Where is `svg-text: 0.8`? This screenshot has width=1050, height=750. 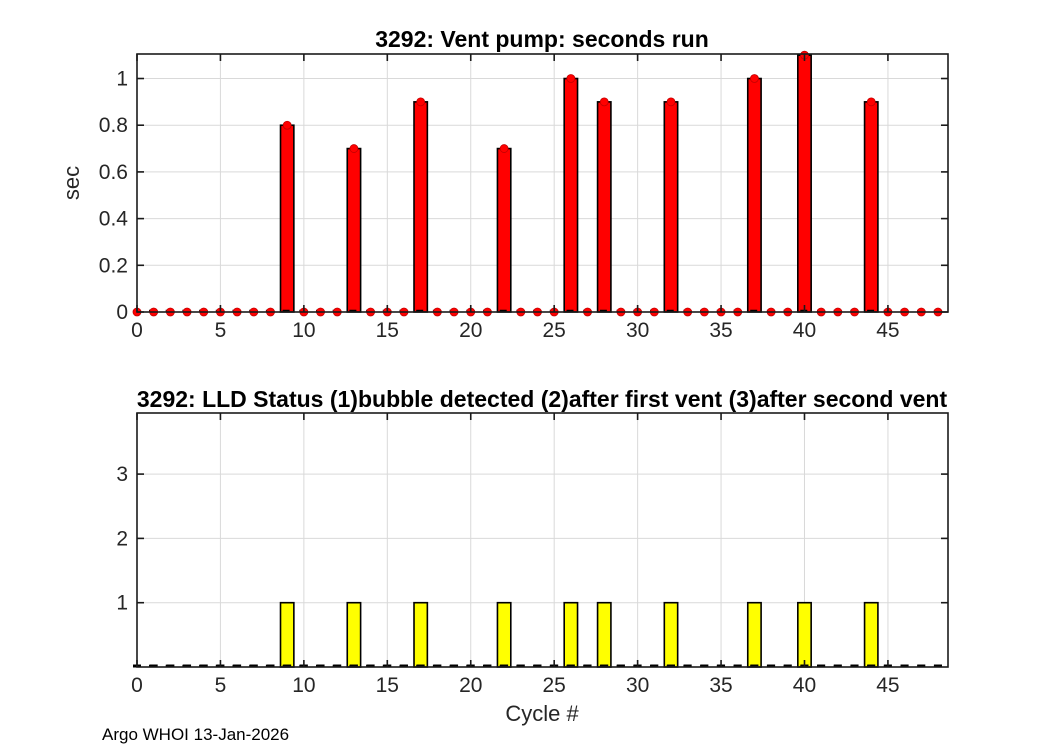
svg-text: 0.8 is located at coordinates (113, 125).